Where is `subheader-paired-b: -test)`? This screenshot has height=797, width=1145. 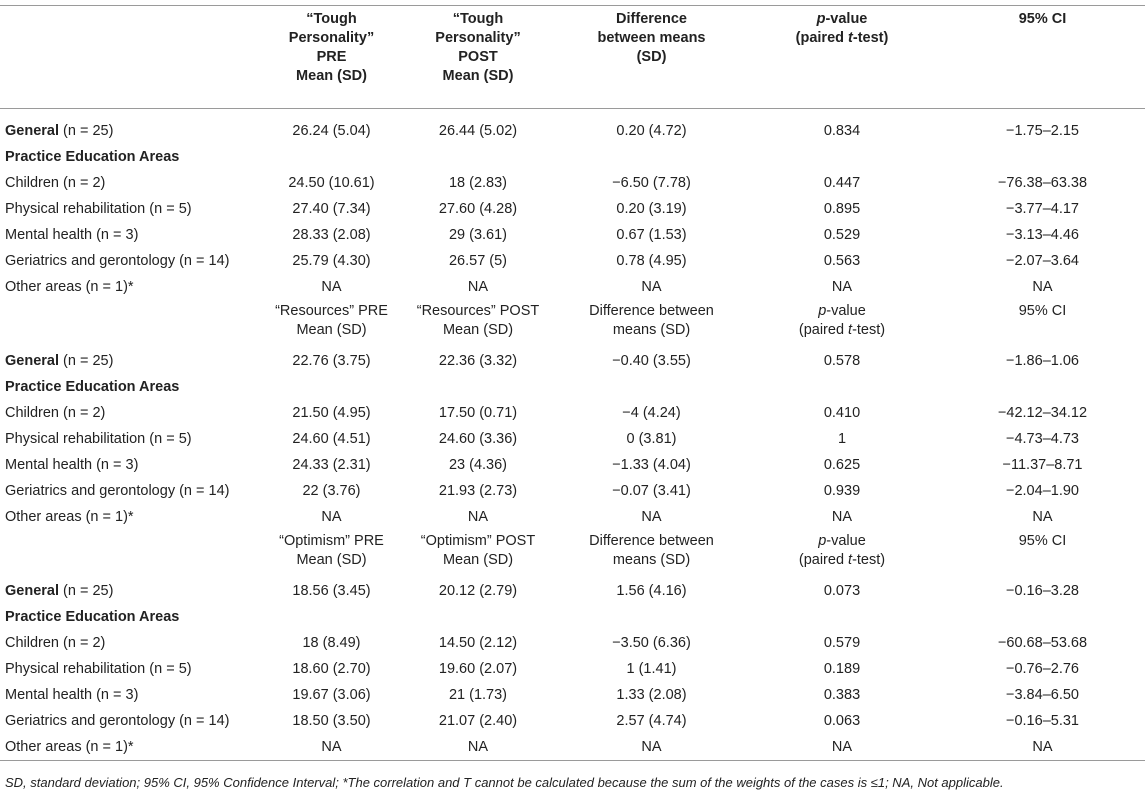 subheader-paired-b: -test) is located at coordinates (869, 330).